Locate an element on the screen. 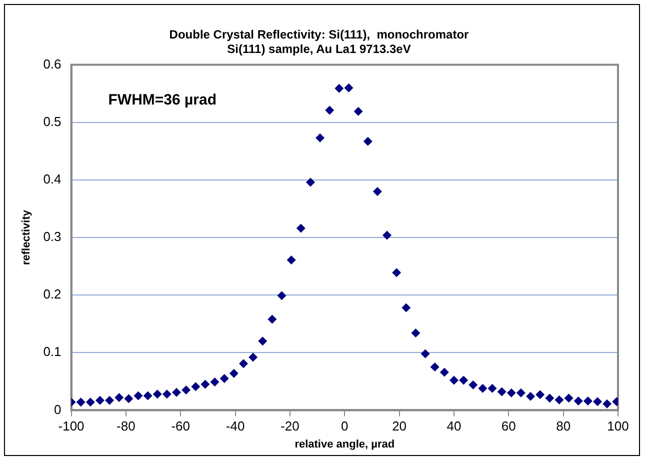  annotation: FWHM=36 µrad is located at coordinates (162, 99).